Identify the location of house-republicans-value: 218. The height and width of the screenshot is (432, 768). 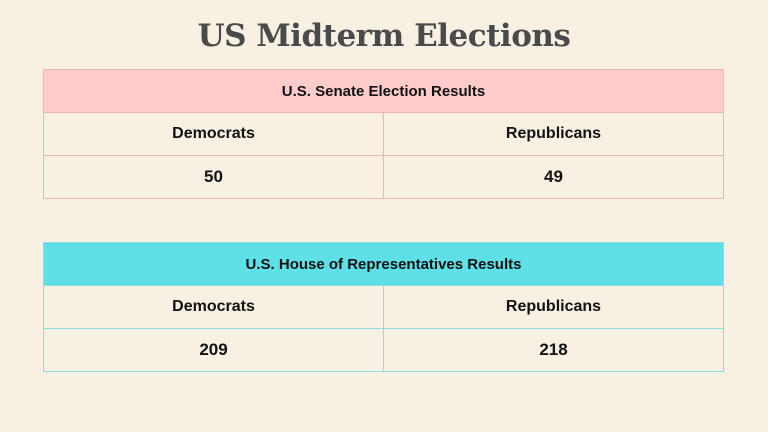
(553, 350).